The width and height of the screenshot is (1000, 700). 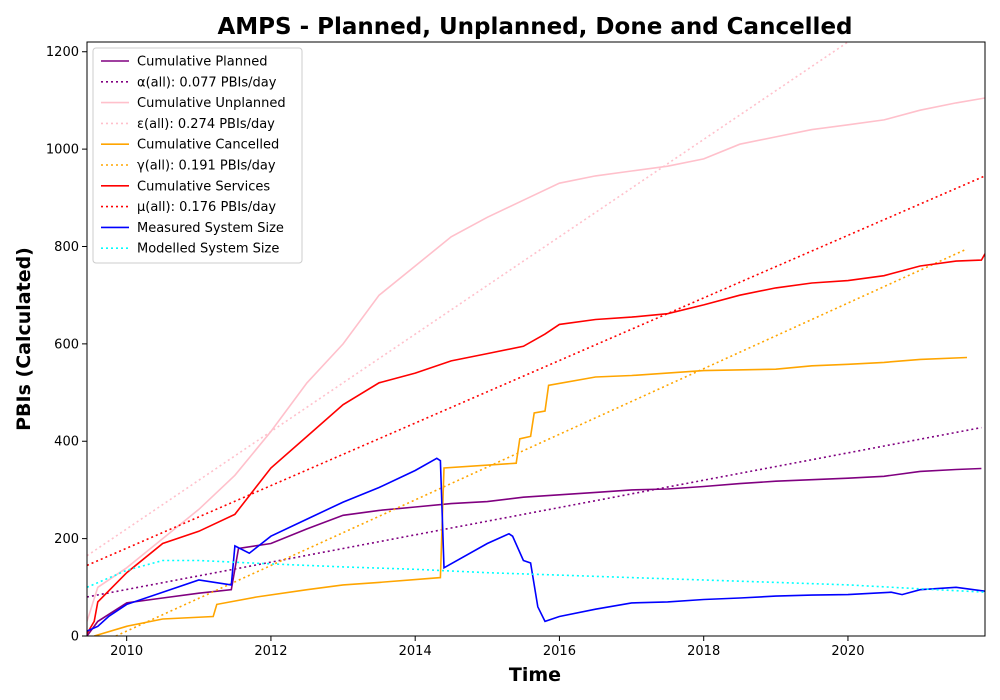 What do you see at coordinates (66, 539) in the screenshot?
I see `y-tick-label: 200` at bounding box center [66, 539].